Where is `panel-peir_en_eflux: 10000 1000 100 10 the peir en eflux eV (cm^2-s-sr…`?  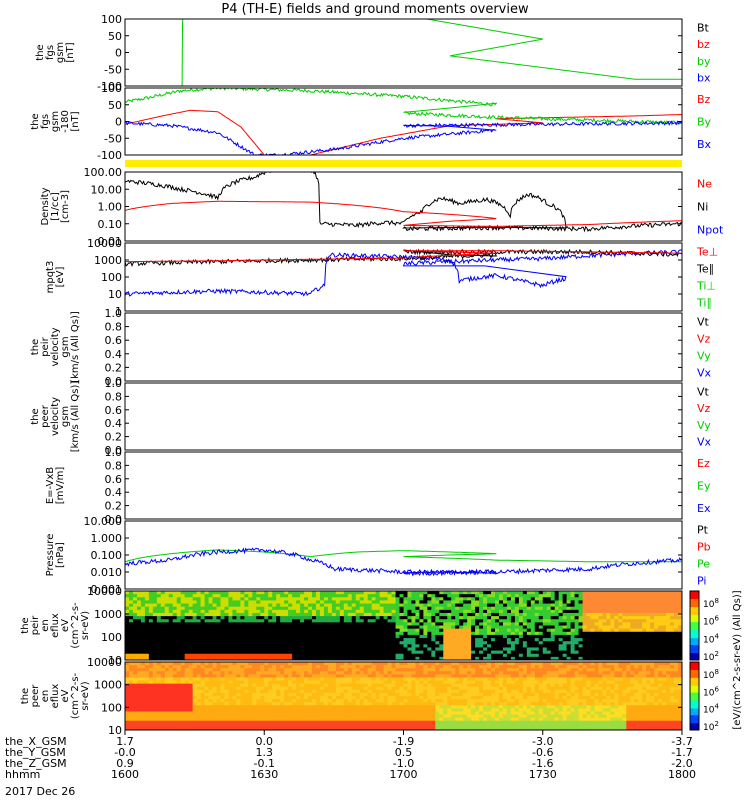
panel-peir_en_eflux: 10000 1000 100 10 the peir en eflux eV (cm^2-s-sr… is located at coordinates (351, 626).